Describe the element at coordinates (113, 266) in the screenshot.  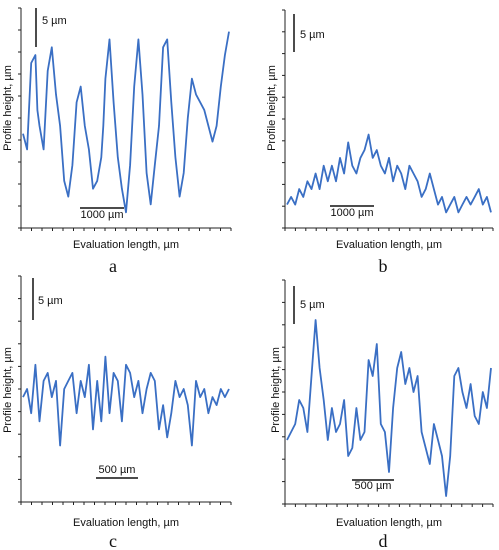
I see `panel-letter: a` at that location.